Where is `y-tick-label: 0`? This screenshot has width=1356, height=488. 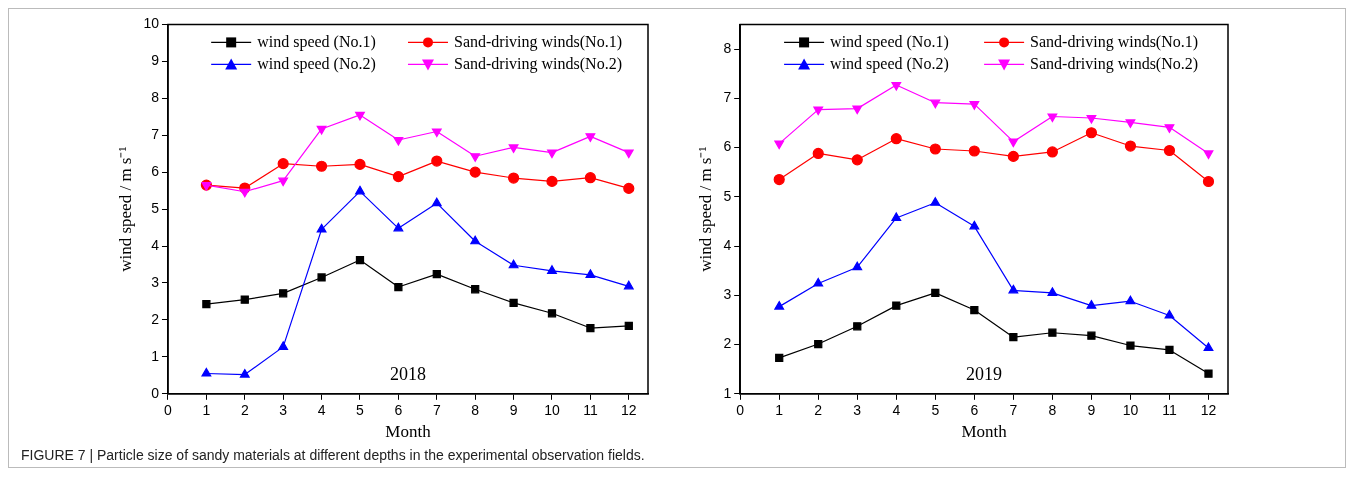 y-tick-label: 0 is located at coordinates (155, 392).